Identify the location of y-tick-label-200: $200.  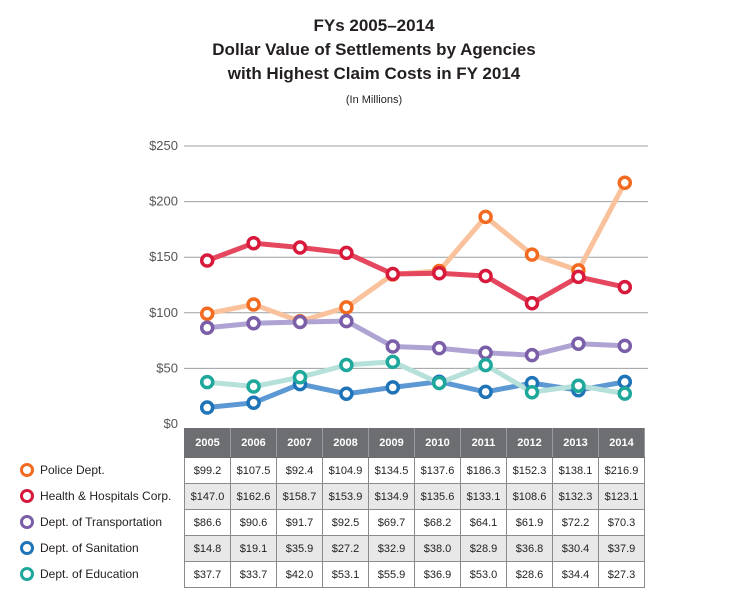
(163, 201).